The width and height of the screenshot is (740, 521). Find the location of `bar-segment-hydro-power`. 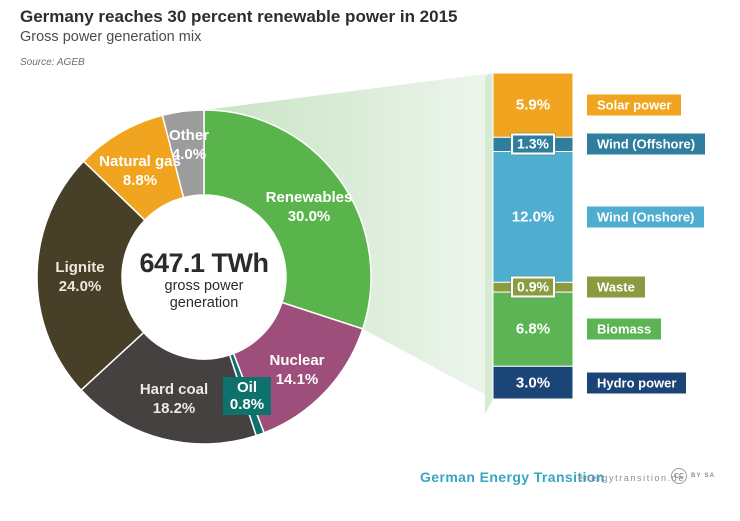

bar-segment-hydro-power is located at coordinates (533, 382).